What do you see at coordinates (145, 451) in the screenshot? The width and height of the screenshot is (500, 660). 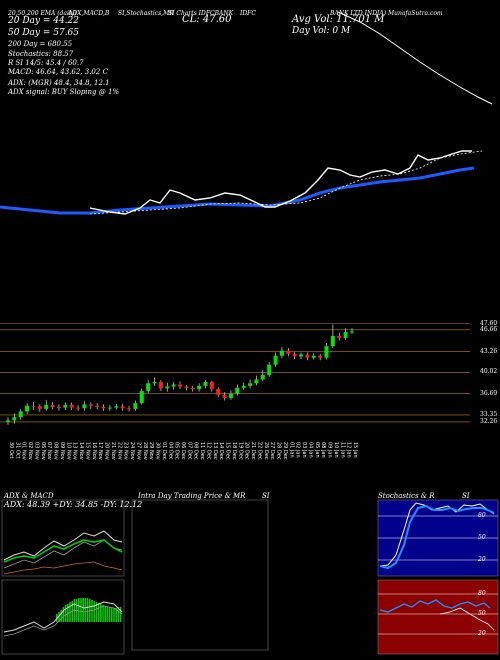 I see `date-tick-label: 28 Nov` at bounding box center [145, 451].